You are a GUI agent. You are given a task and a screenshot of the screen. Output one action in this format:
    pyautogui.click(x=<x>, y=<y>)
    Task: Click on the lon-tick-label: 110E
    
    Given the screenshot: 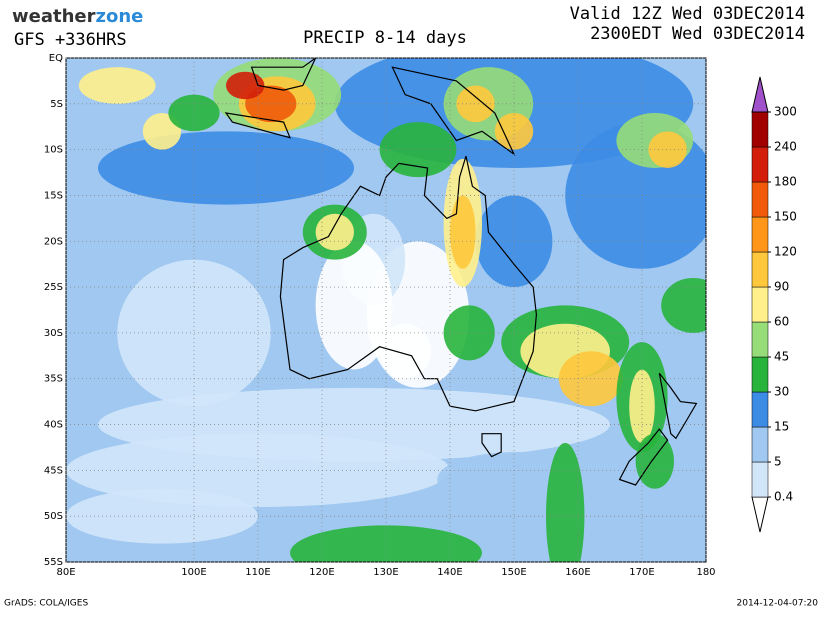 What is the action you would take?
    pyautogui.click(x=257, y=572)
    